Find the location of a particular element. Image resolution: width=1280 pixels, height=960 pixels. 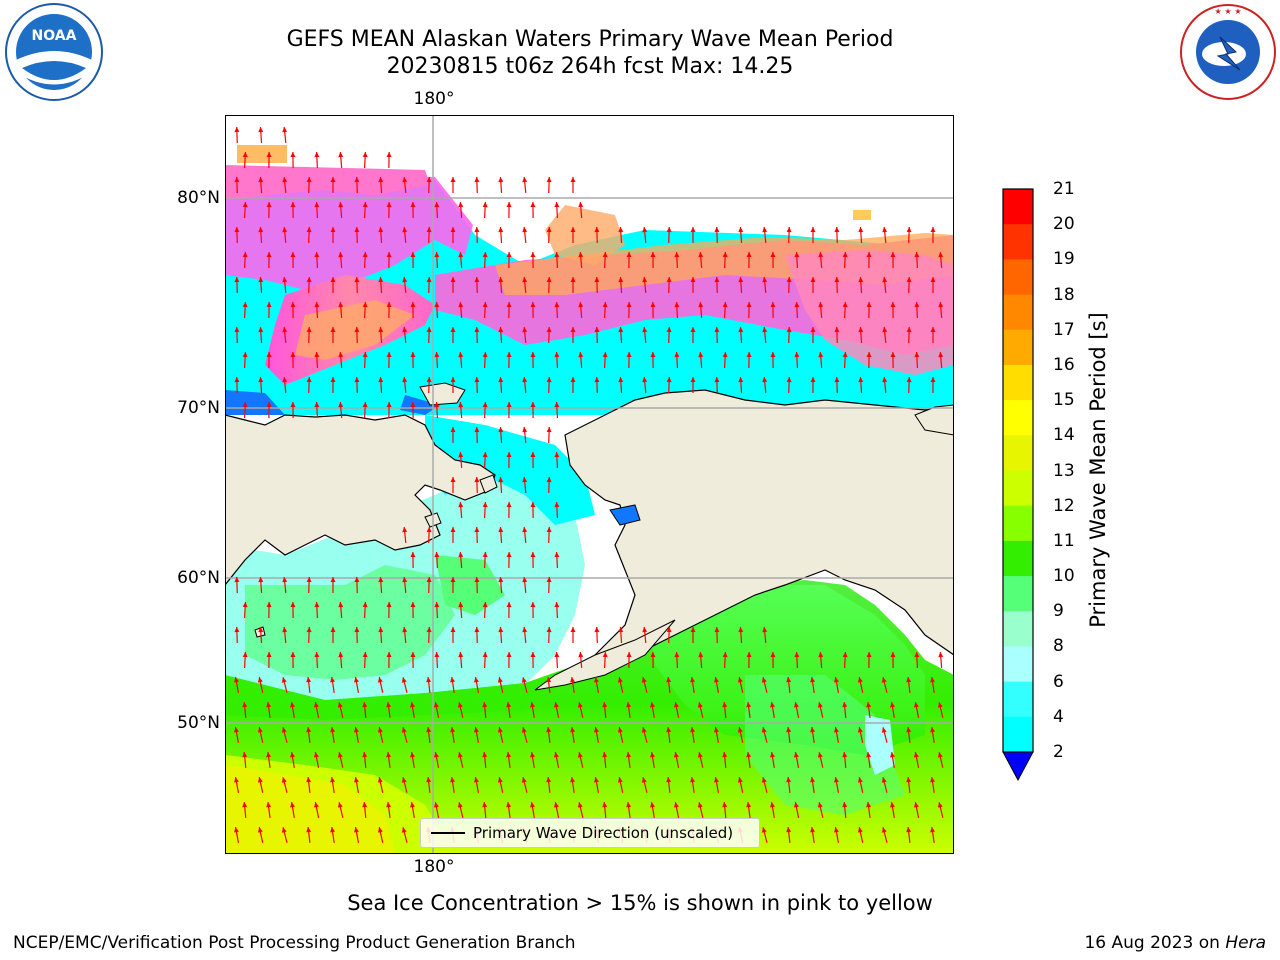

colorbar-tick-label: 11 is located at coordinates (1064, 540).